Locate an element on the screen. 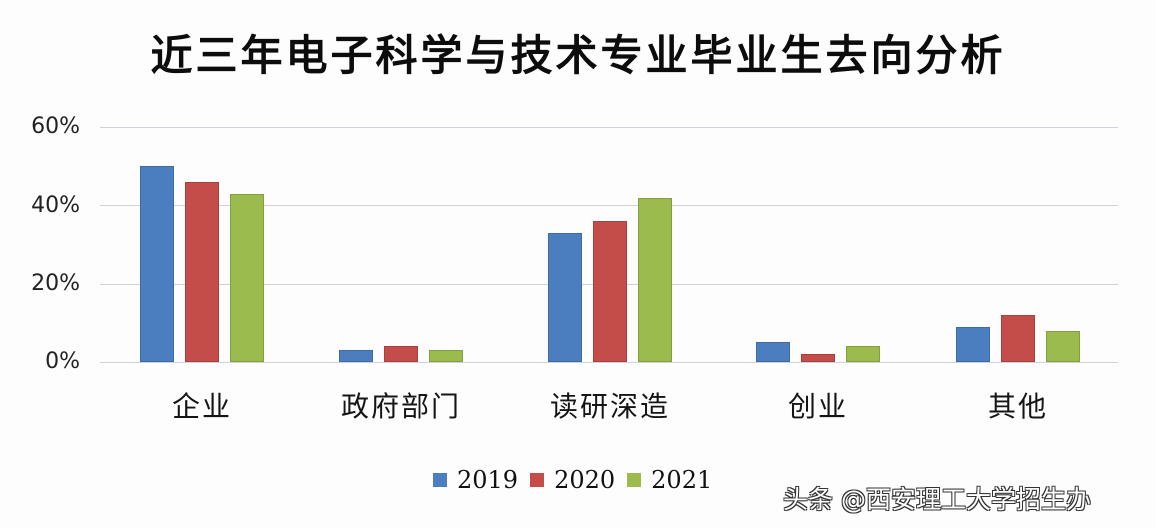 The height and width of the screenshot is (528, 1156). legend-item-2021: 2021 is located at coordinates (669, 480).